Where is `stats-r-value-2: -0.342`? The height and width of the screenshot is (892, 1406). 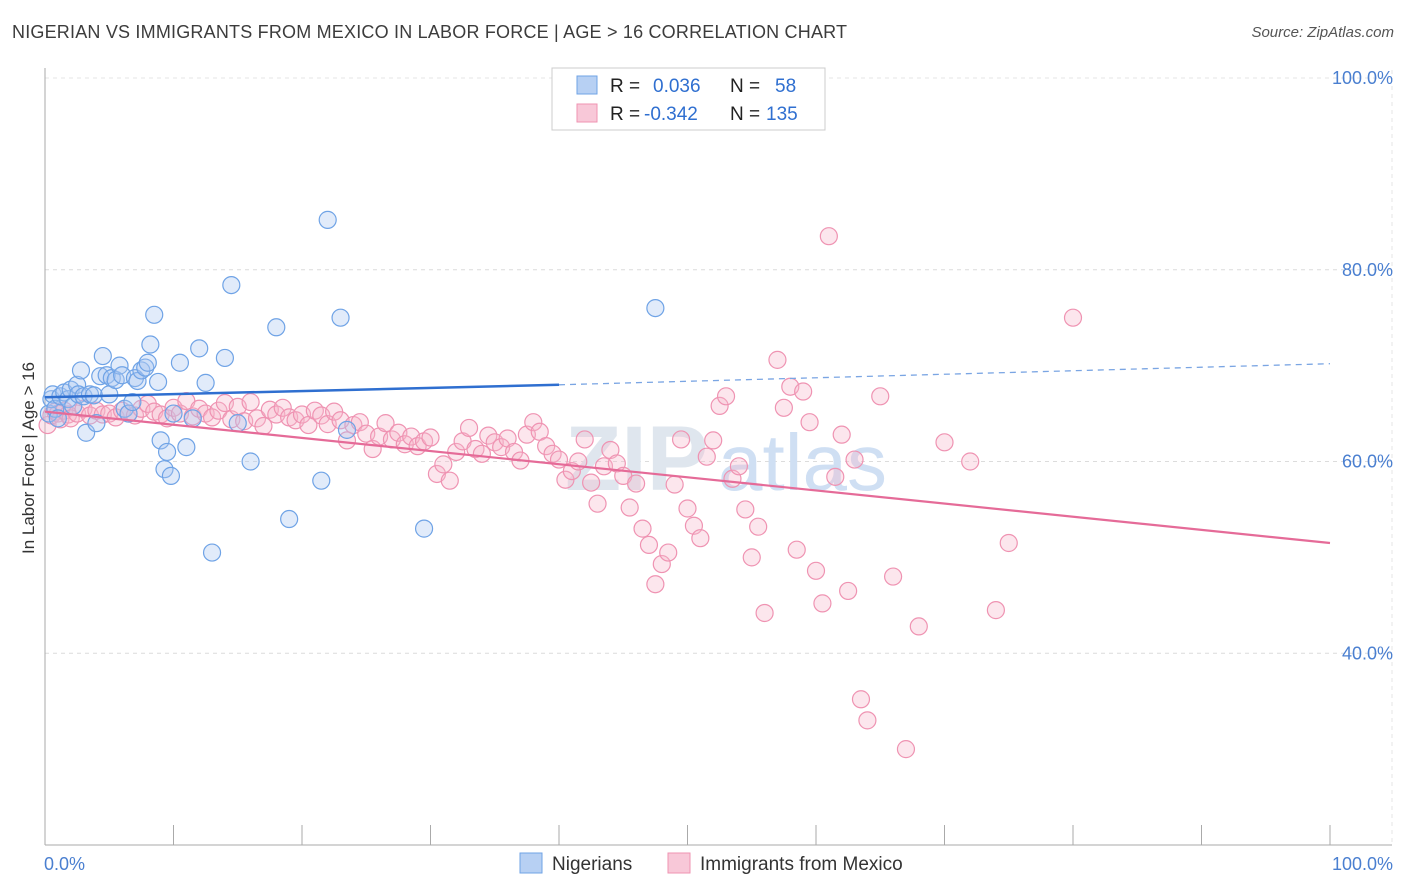
stats-r-value-2: -0.342 is located at coordinates (671, 114).